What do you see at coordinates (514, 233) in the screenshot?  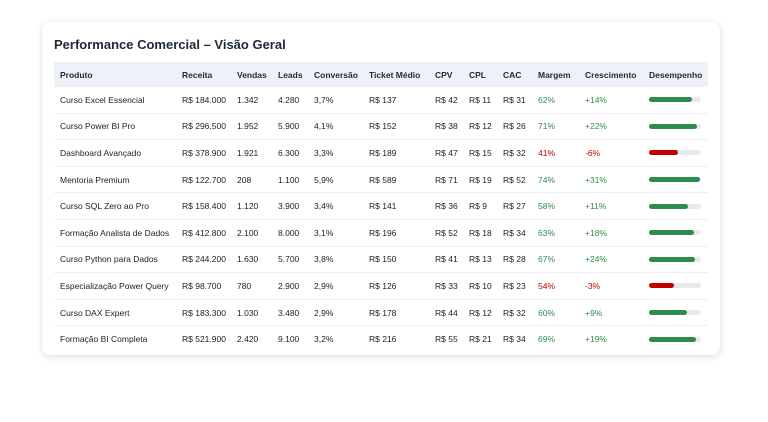 I see `cell-cac: R$ 34` at bounding box center [514, 233].